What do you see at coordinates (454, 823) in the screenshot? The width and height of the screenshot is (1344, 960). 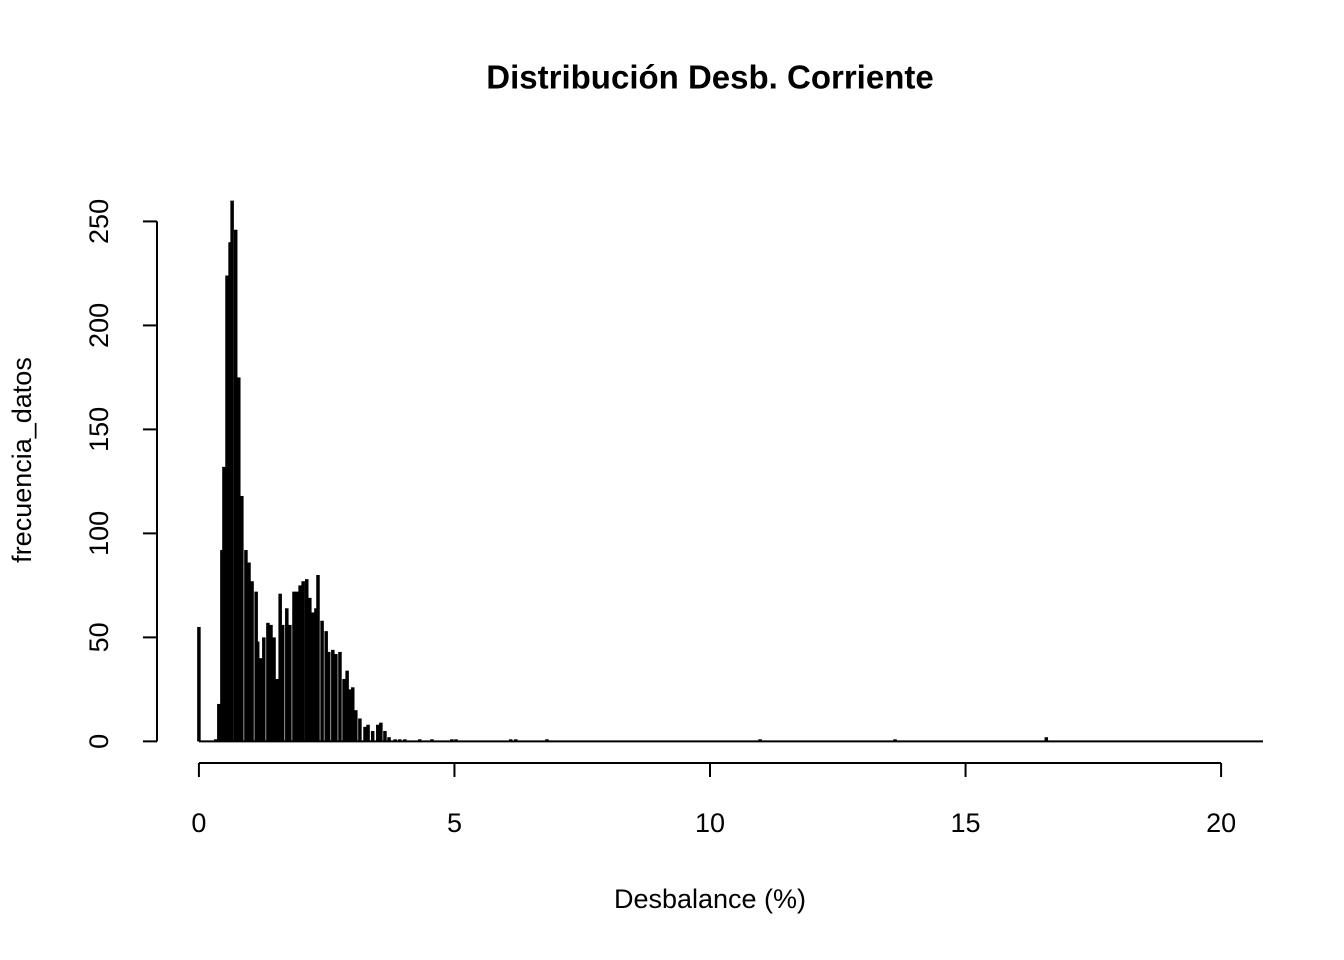 I see `x-tick-label: 5` at bounding box center [454, 823].